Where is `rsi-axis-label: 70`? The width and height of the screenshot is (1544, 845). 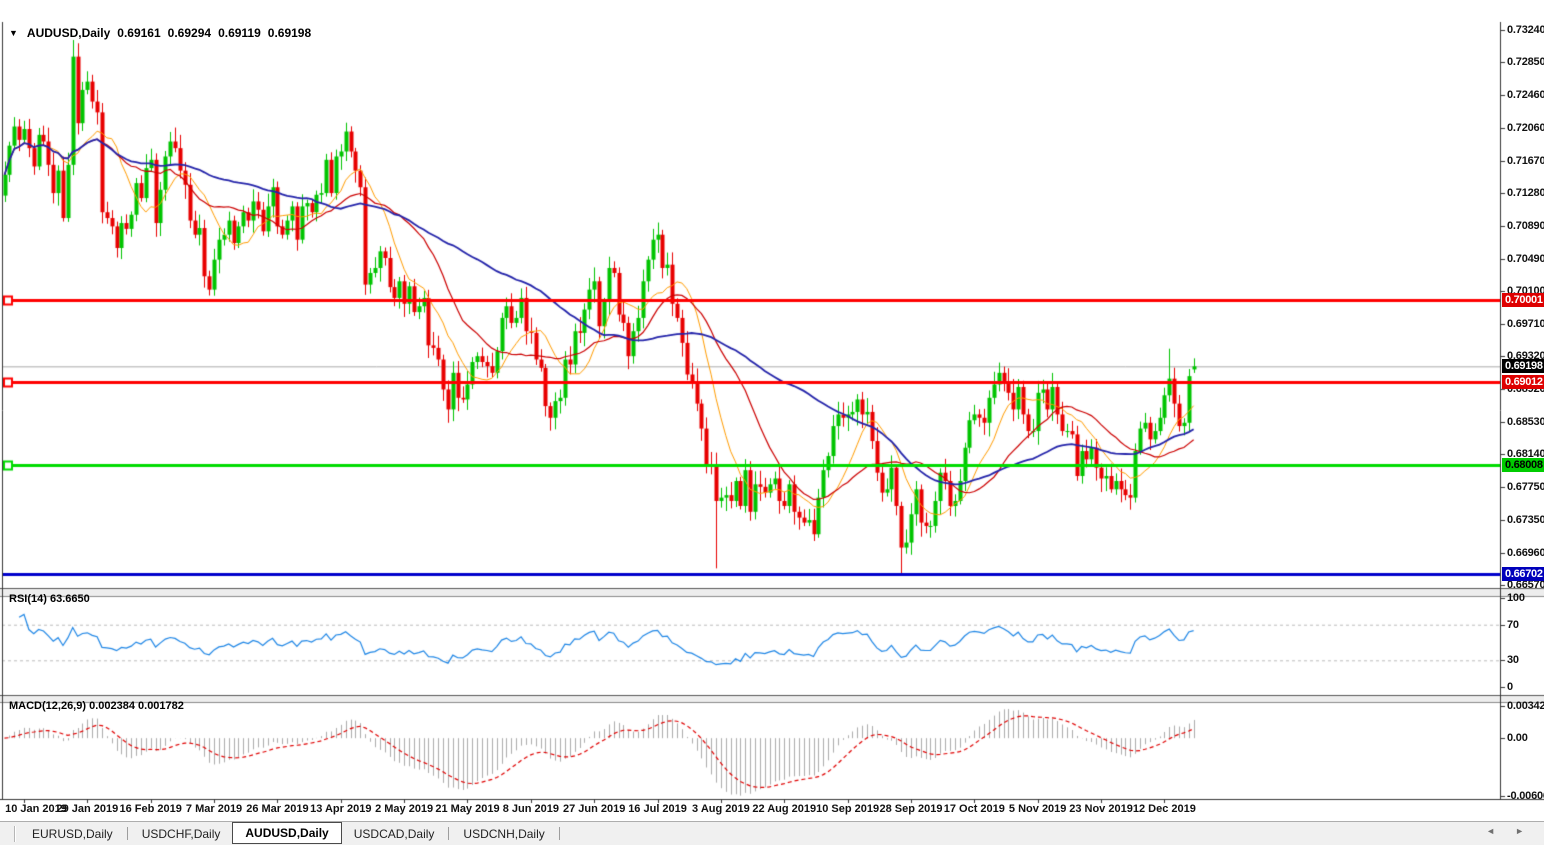
rsi-axis-label: 70 is located at coordinates (1513, 624).